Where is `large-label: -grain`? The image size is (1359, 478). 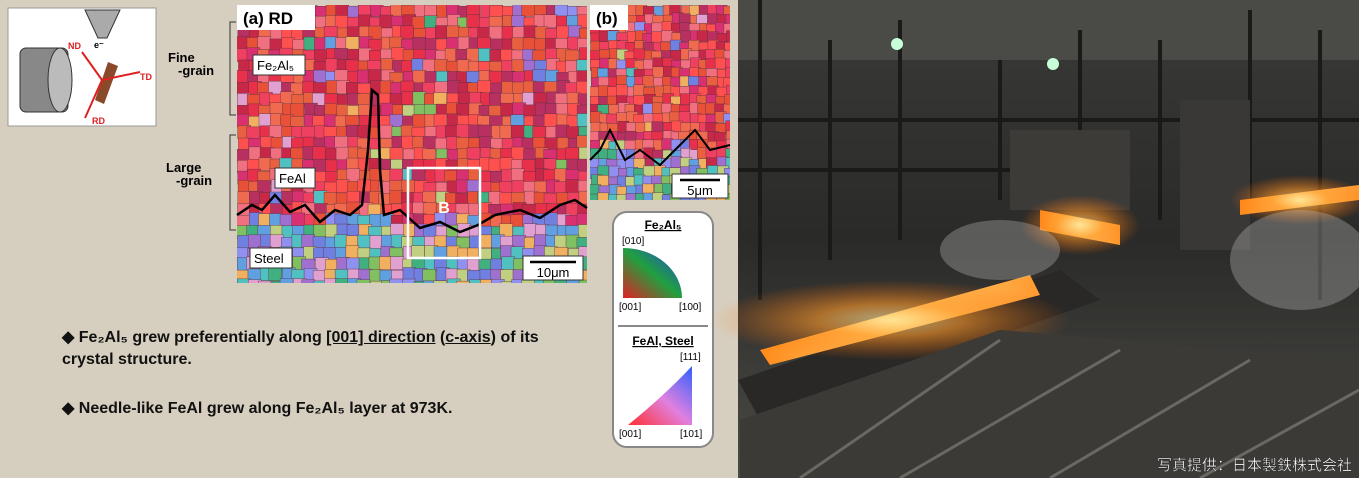
large-label: -grain is located at coordinates (194, 180).